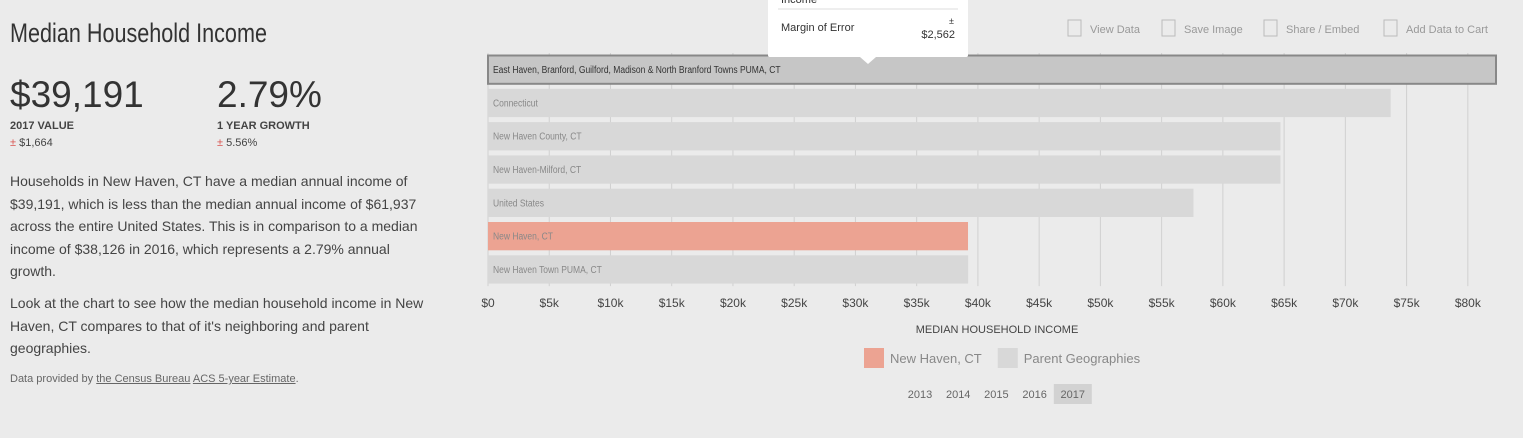 This screenshot has height=438, width=1523. I want to click on tooltip-plus-minus: ±, so click(951, 21).